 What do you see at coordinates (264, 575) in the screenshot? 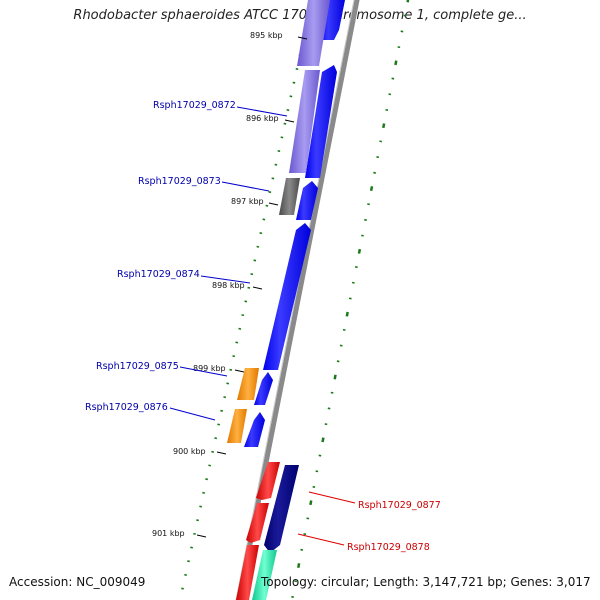
I see `cds-arrow-teal` at bounding box center [264, 575].